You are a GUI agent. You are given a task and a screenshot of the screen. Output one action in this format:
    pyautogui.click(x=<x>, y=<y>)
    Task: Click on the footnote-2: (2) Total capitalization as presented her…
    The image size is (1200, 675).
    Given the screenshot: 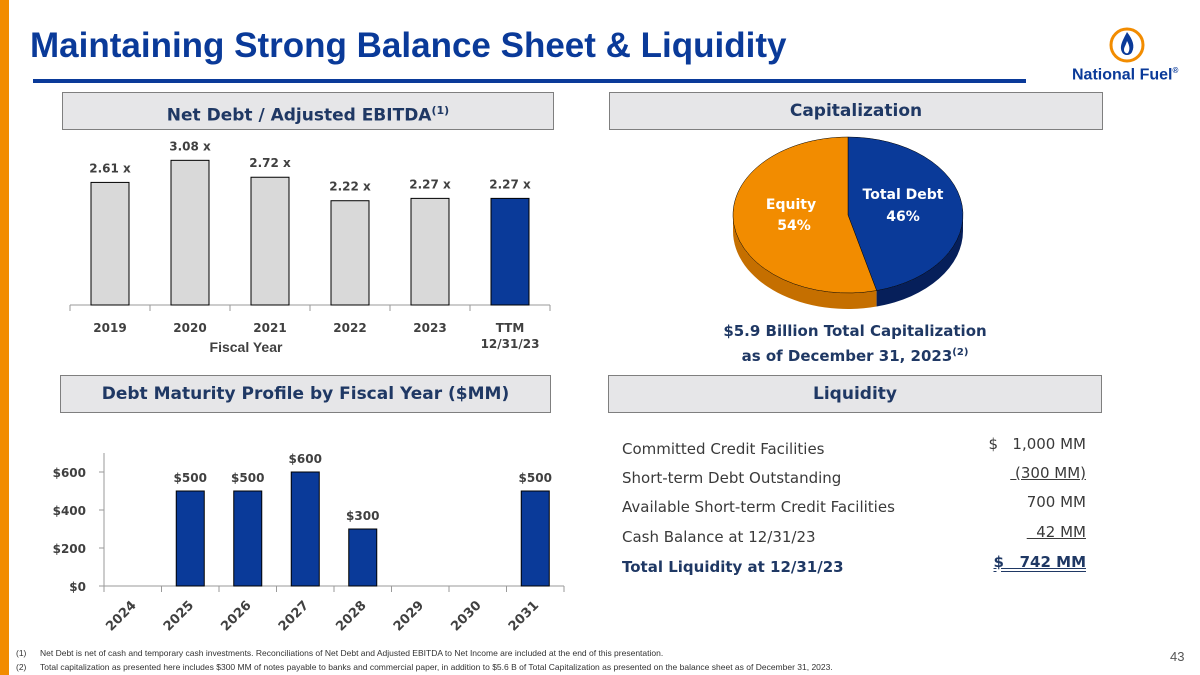 What is the action you would take?
    pyautogui.click(x=424, y=667)
    